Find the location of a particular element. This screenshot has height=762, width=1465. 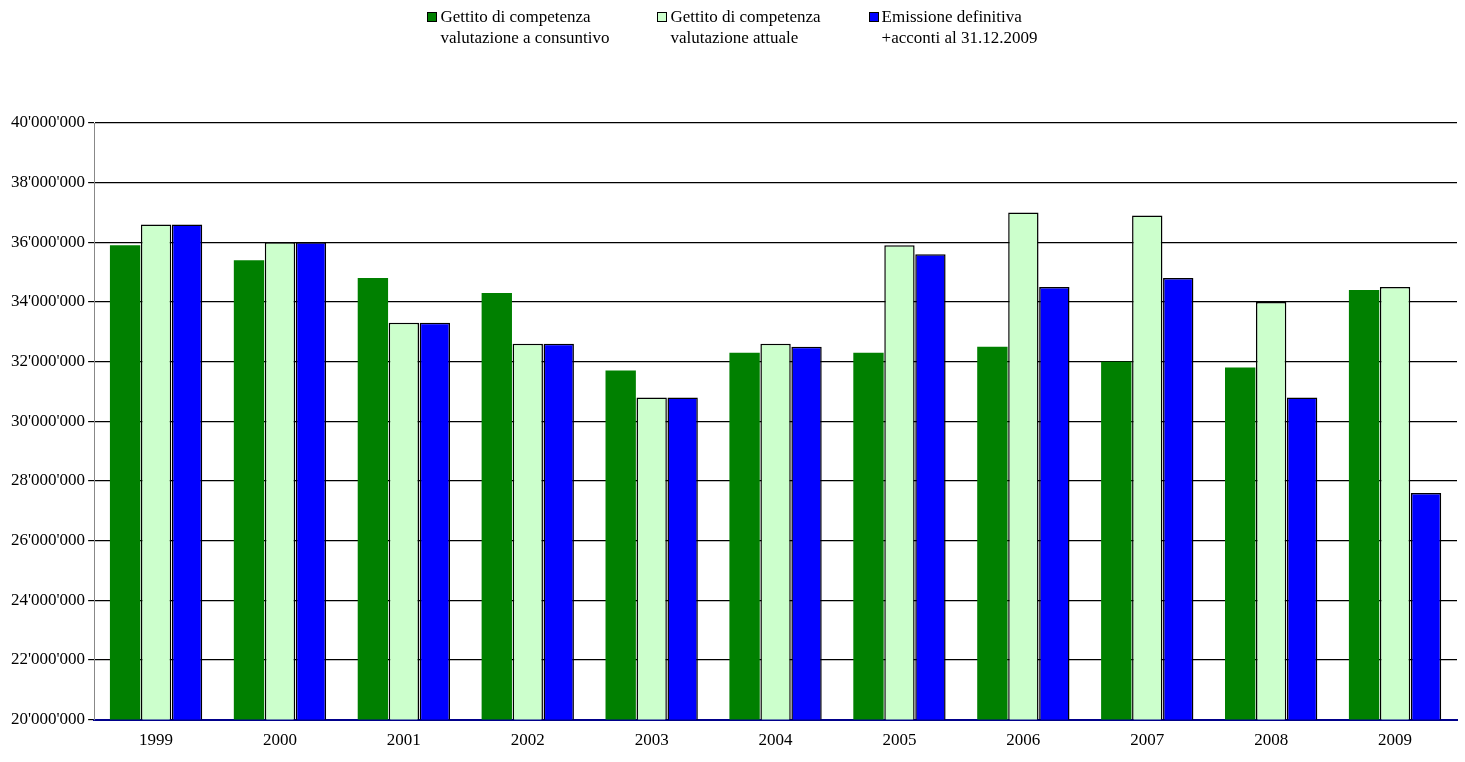

y-tick-label: 40'000'000 is located at coordinates (48, 122).